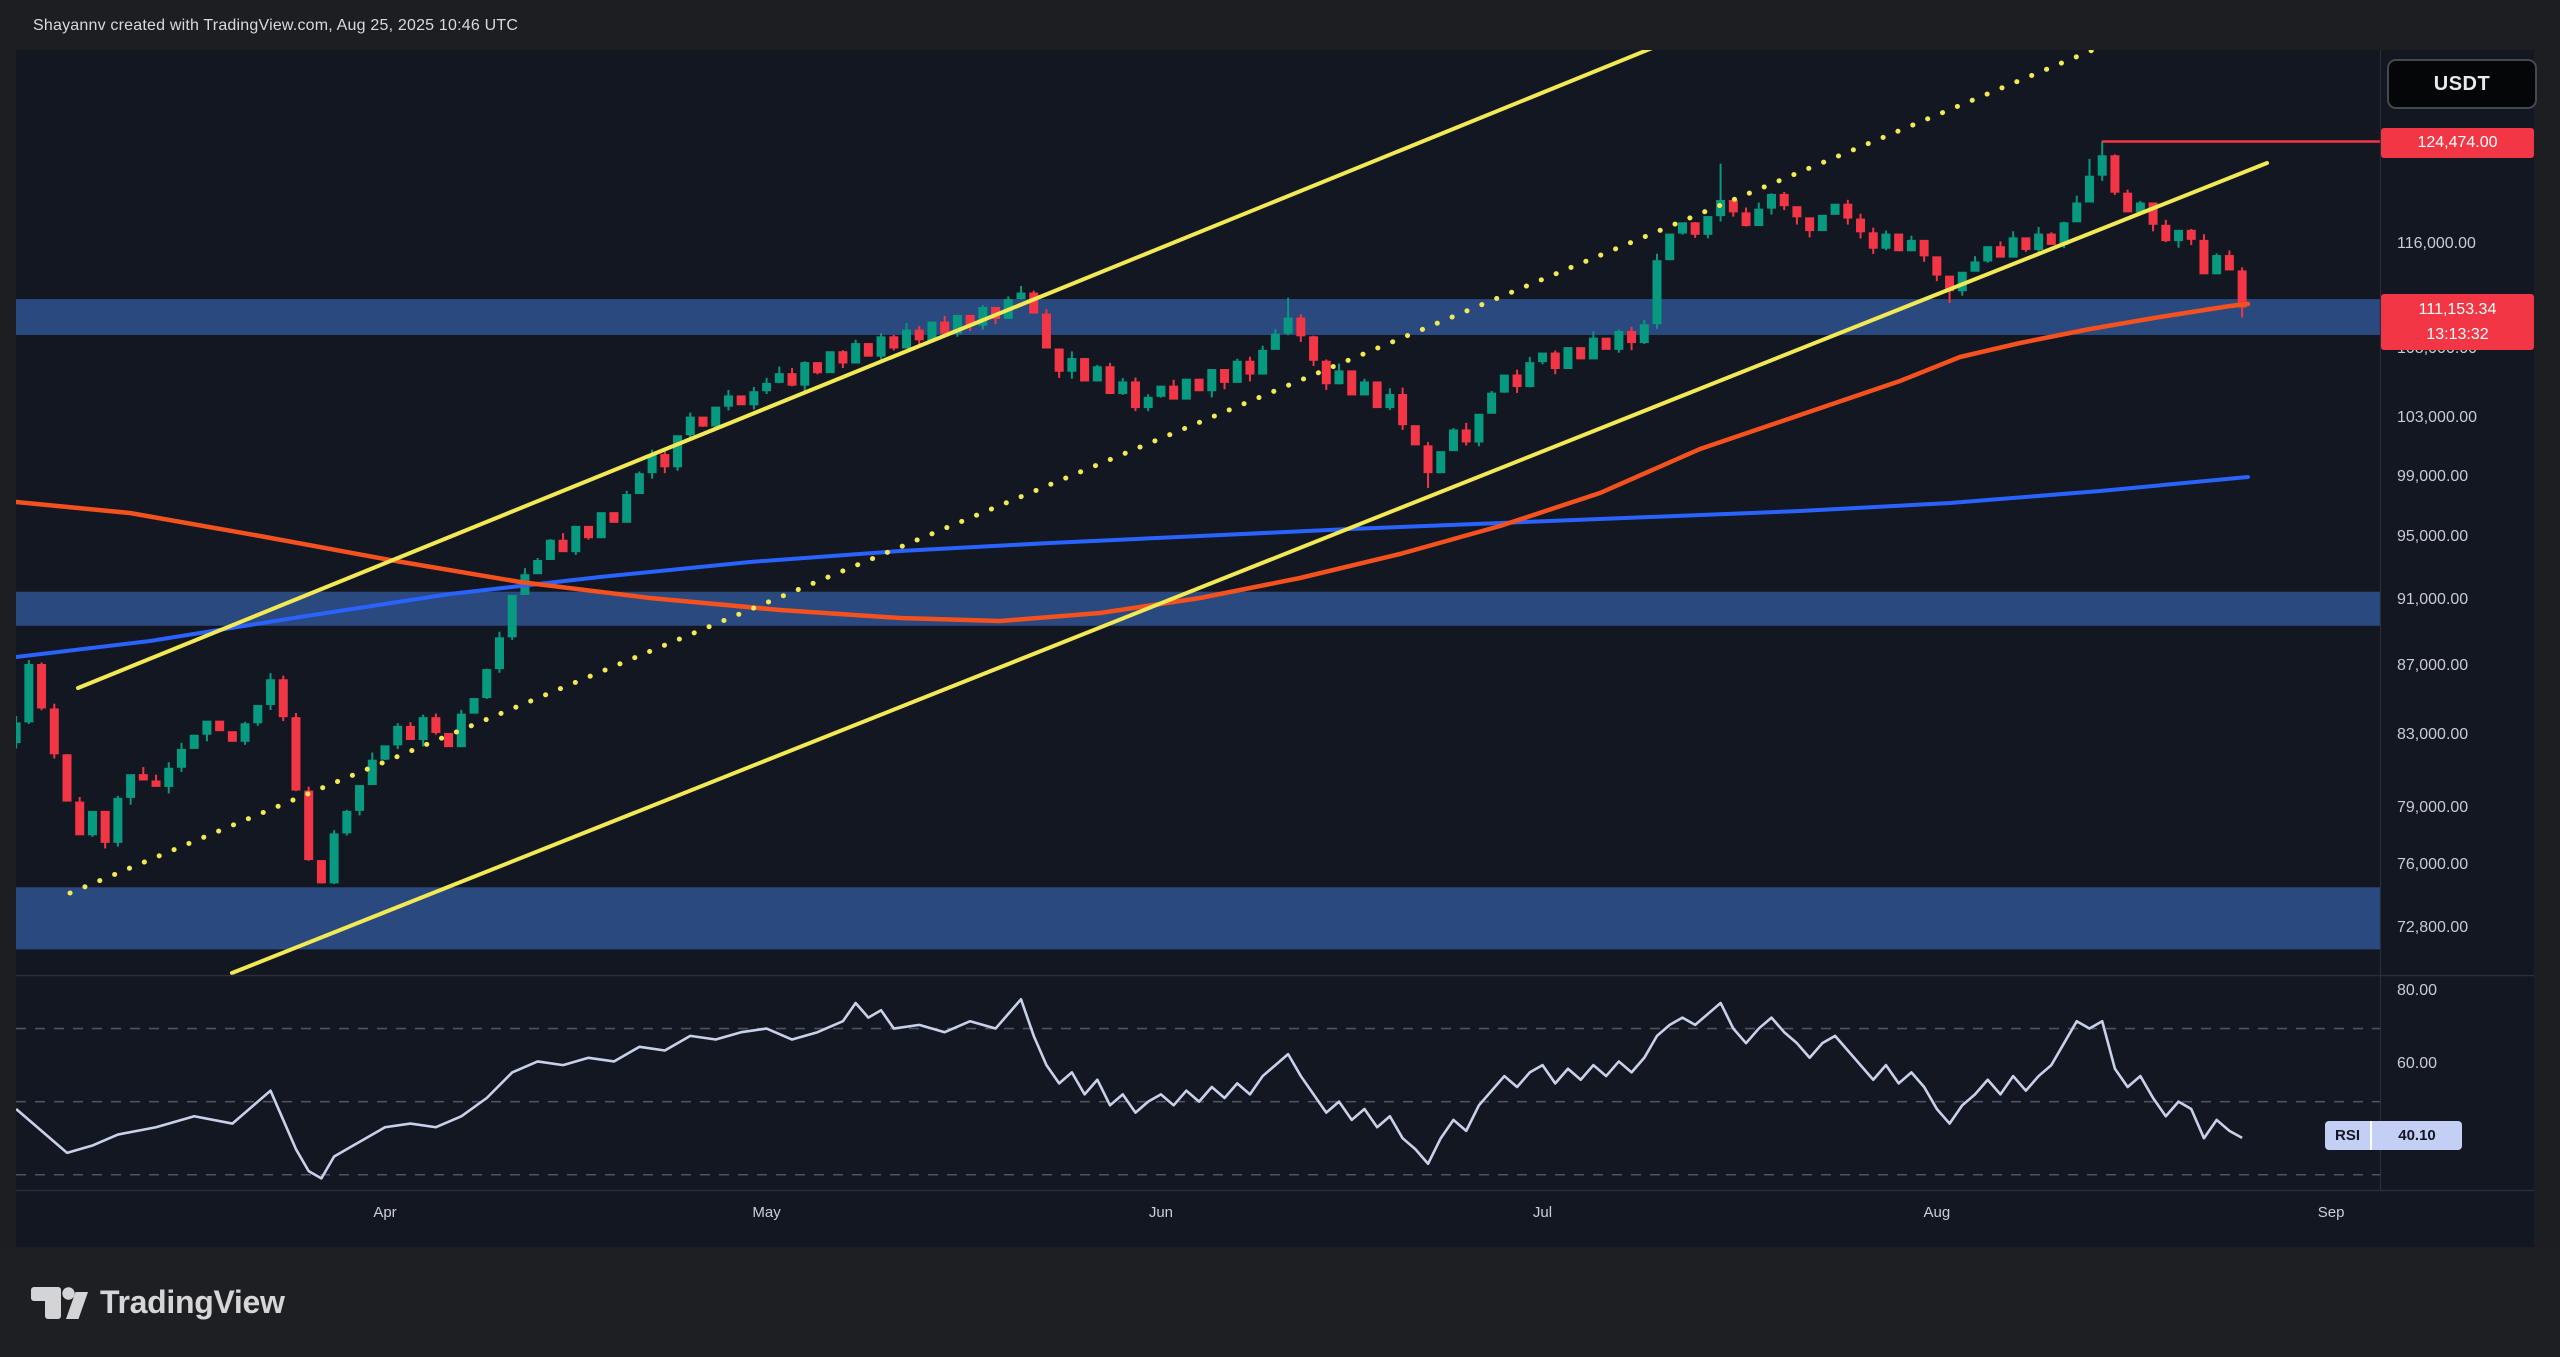 This screenshot has height=1357, width=2560. What do you see at coordinates (1160, 1212) in the screenshot?
I see `time-axis-month-label: Jun` at bounding box center [1160, 1212].